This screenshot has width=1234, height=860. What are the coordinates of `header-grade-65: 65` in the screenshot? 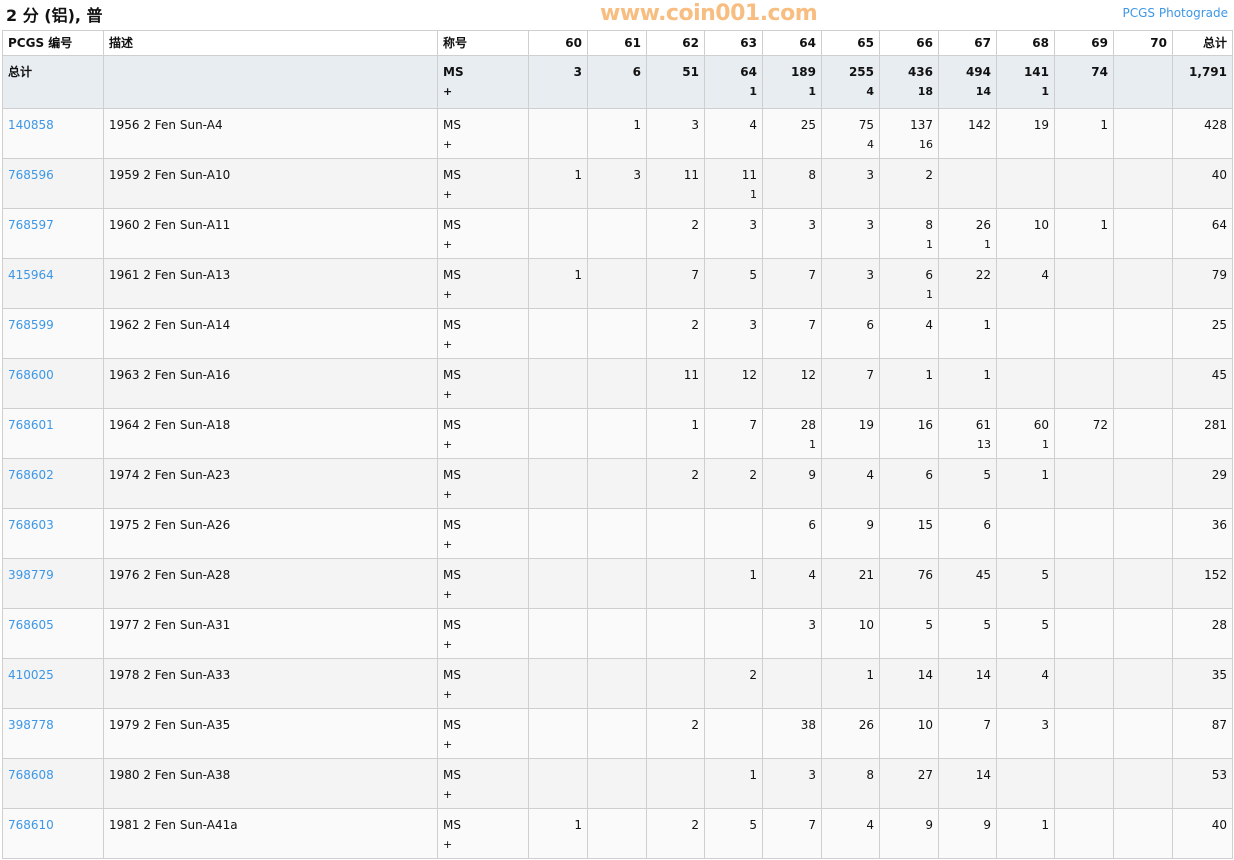 It's located at (850, 43).